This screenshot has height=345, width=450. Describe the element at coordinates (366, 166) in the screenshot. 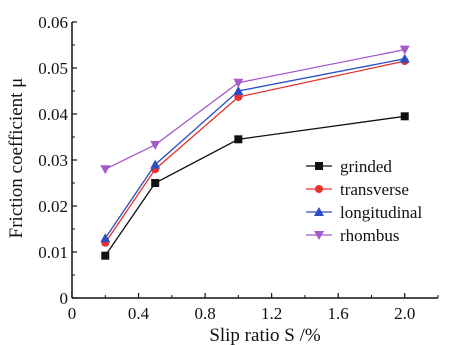

I see `legend-label: grinded` at that location.